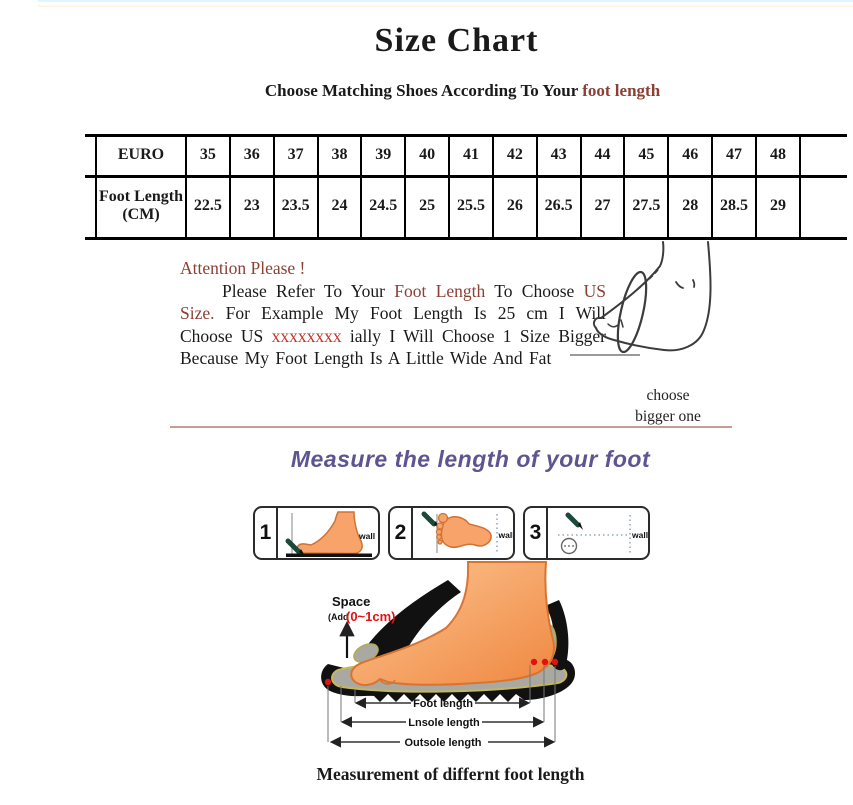 The height and width of the screenshot is (805, 853). I want to click on step-panel-3: 3 wall, so click(586, 533).